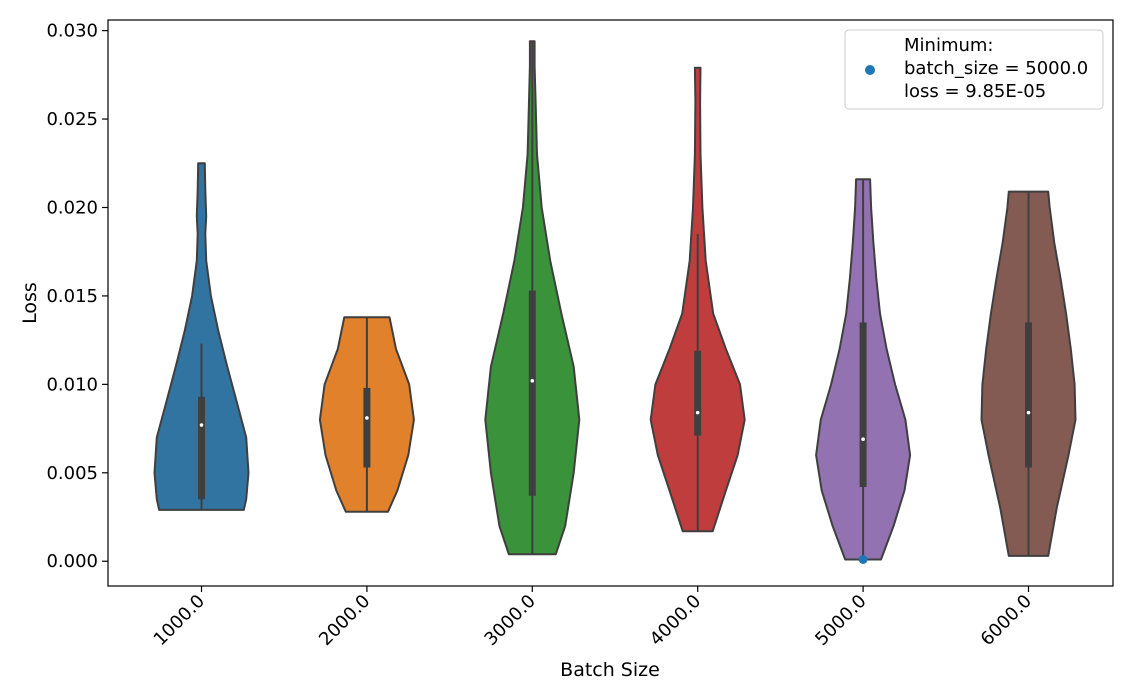 The image size is (1132, 700). Describe the element at coordinates (1028, 395) in the screenshot. I see `iqr-box-6000.0` at that location.